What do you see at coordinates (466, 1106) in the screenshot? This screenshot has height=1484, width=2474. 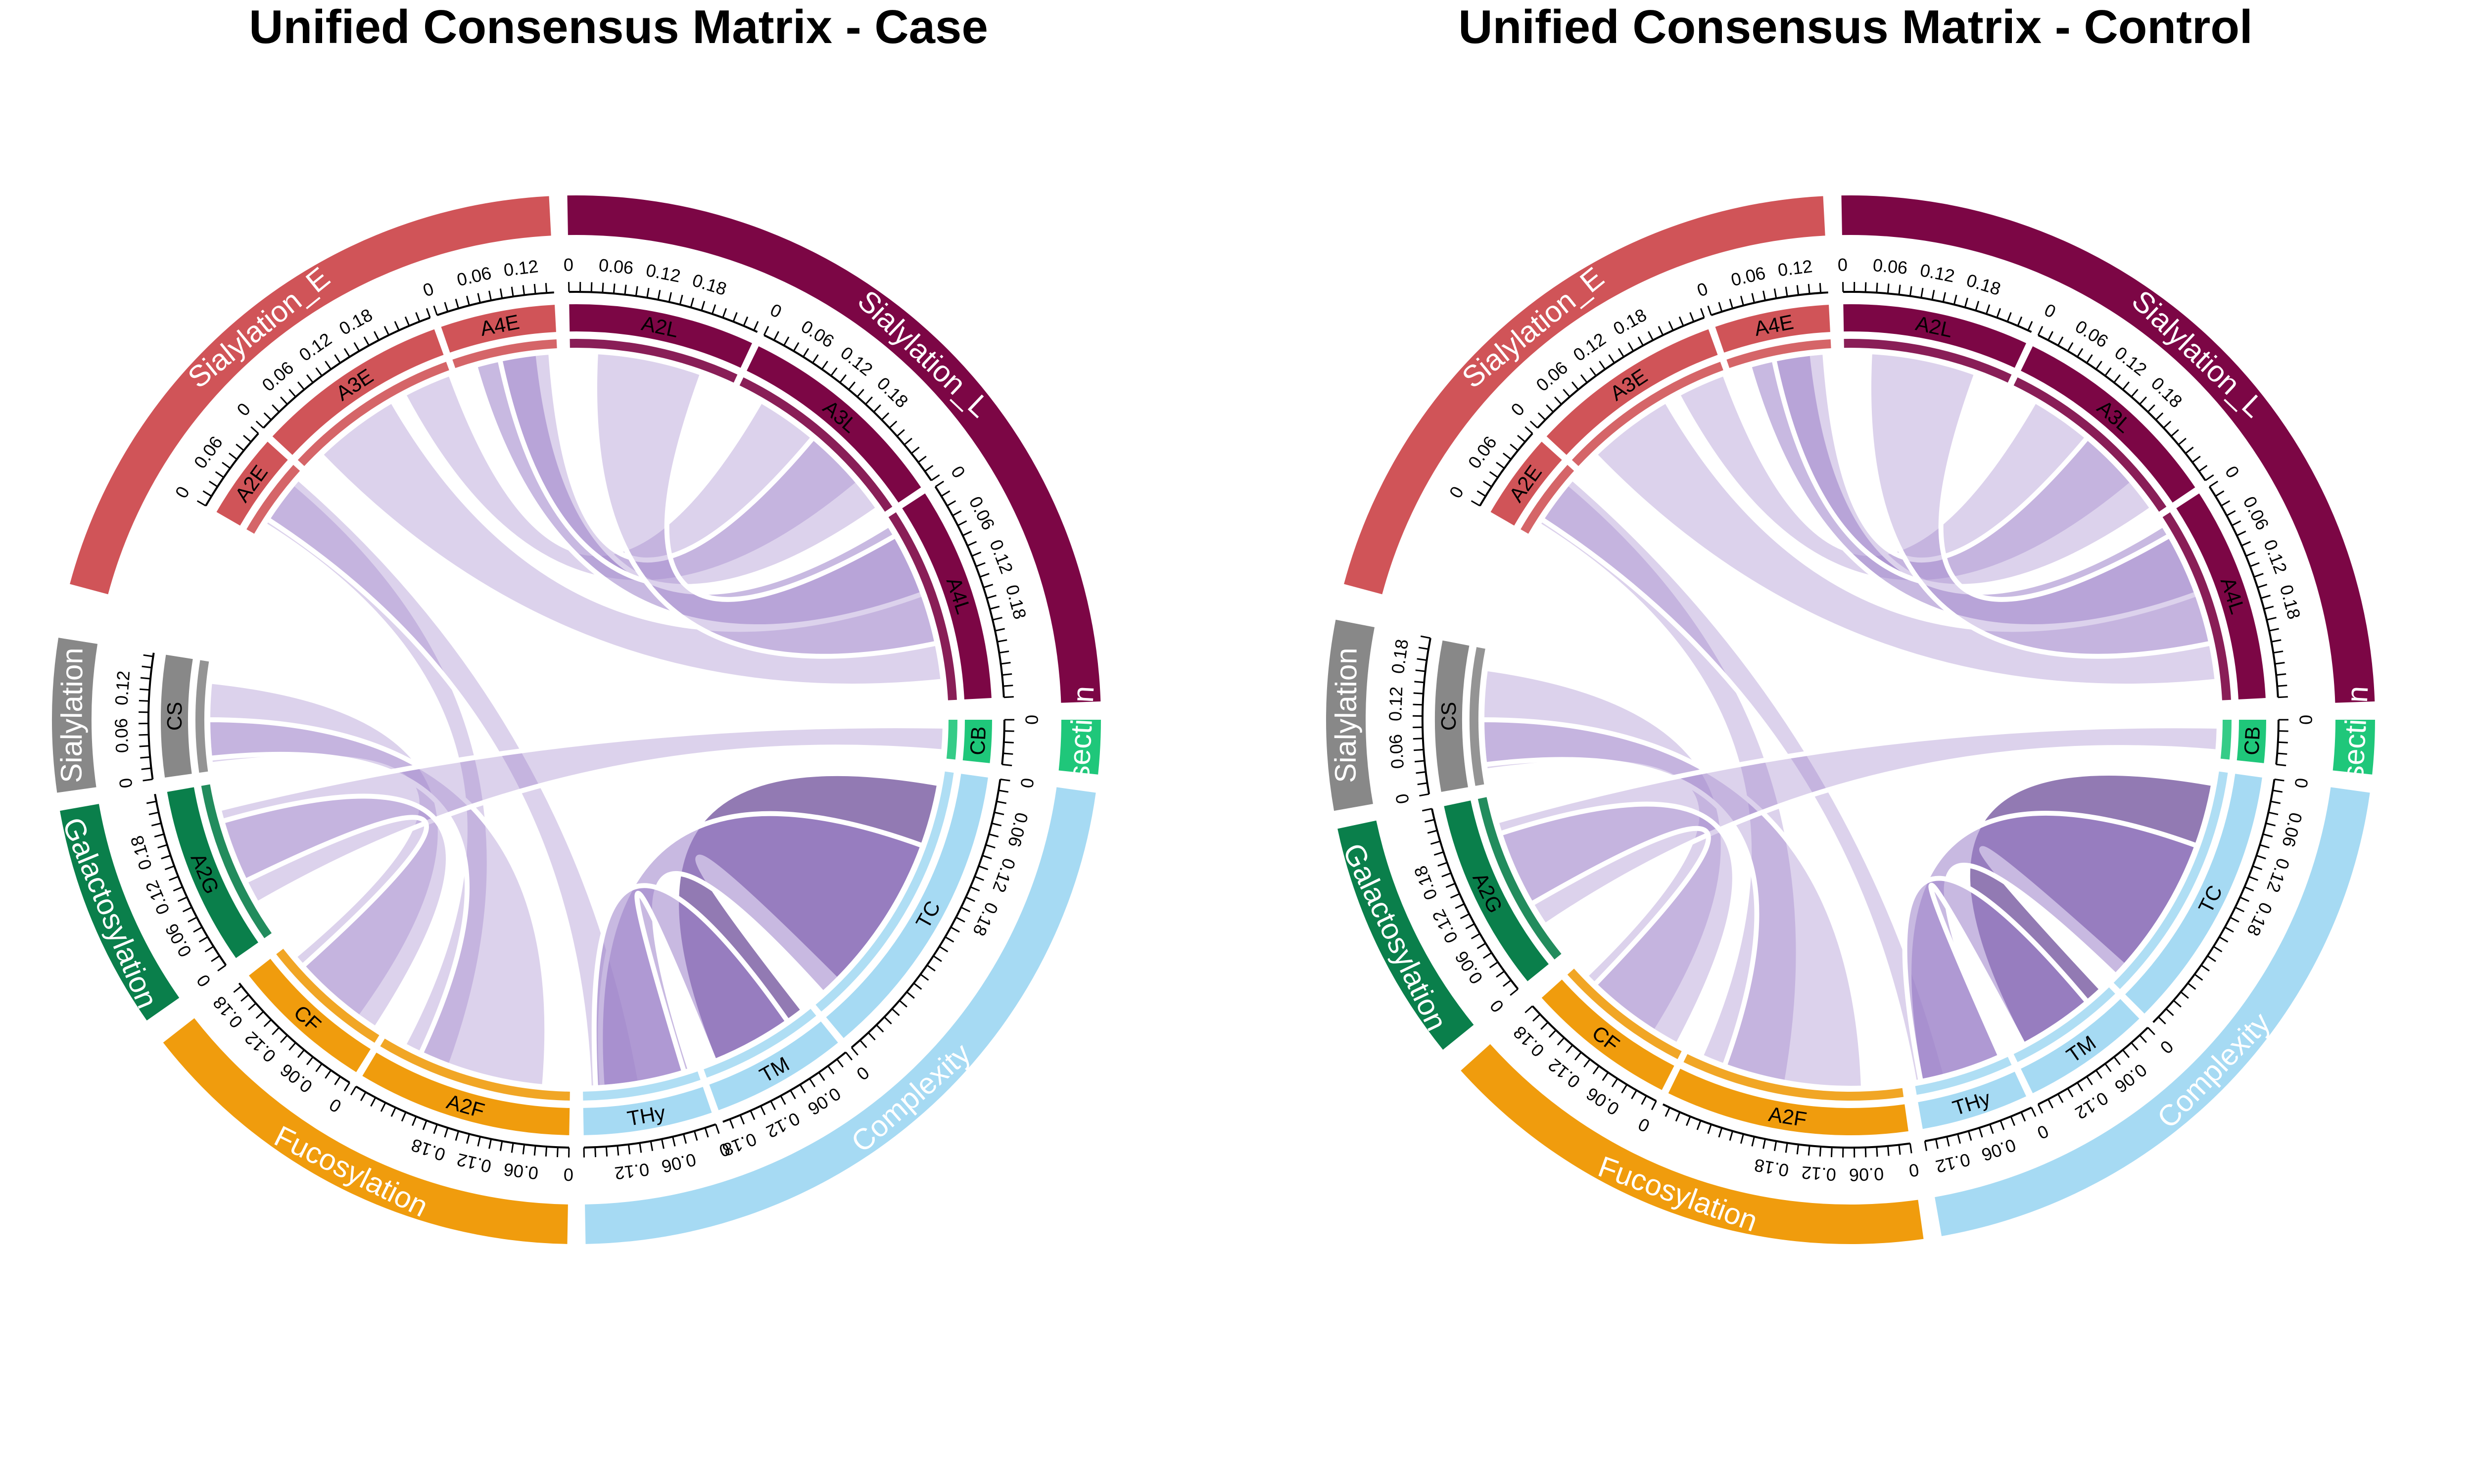 I see `sector-label: A2F` at bounding box center [466, 1106].